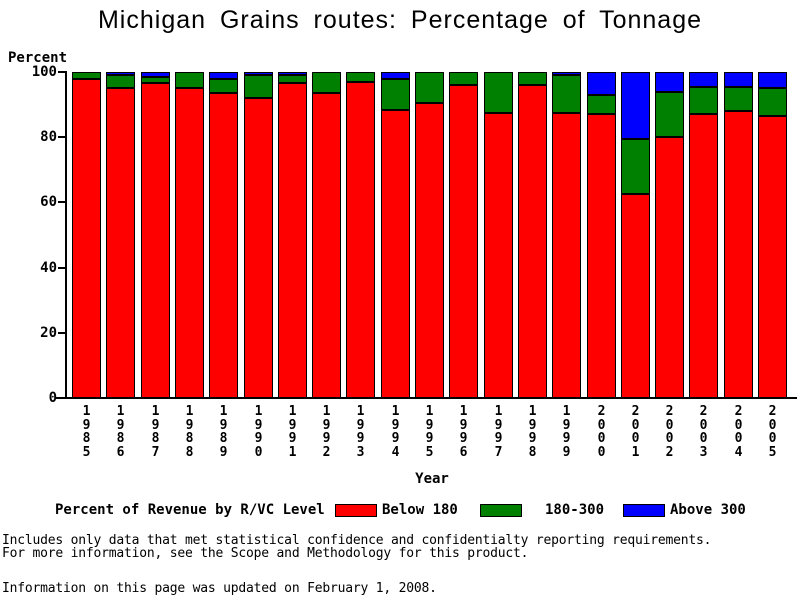  I want to click on bar-1989, so click(223, 235).